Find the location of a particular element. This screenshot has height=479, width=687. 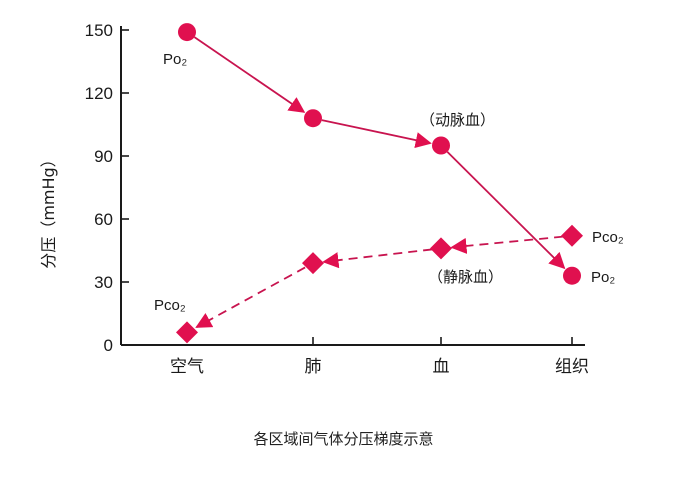

arterial-blood-label: （动脉血） is located at coordinates (457, 120).